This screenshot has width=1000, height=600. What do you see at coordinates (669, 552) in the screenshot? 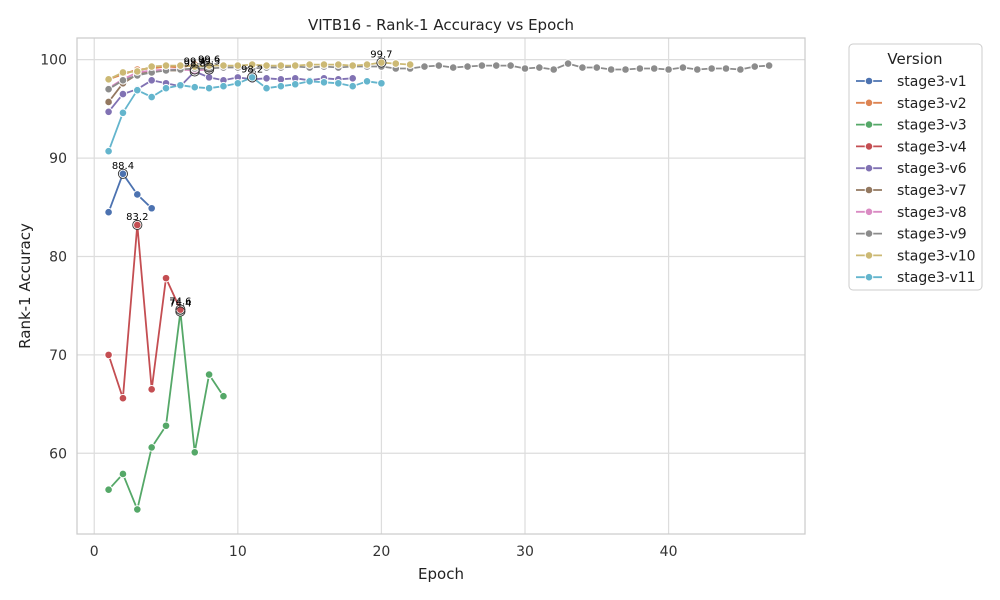
I see `x-tick-label: 40` at bounding box center [669, 552].